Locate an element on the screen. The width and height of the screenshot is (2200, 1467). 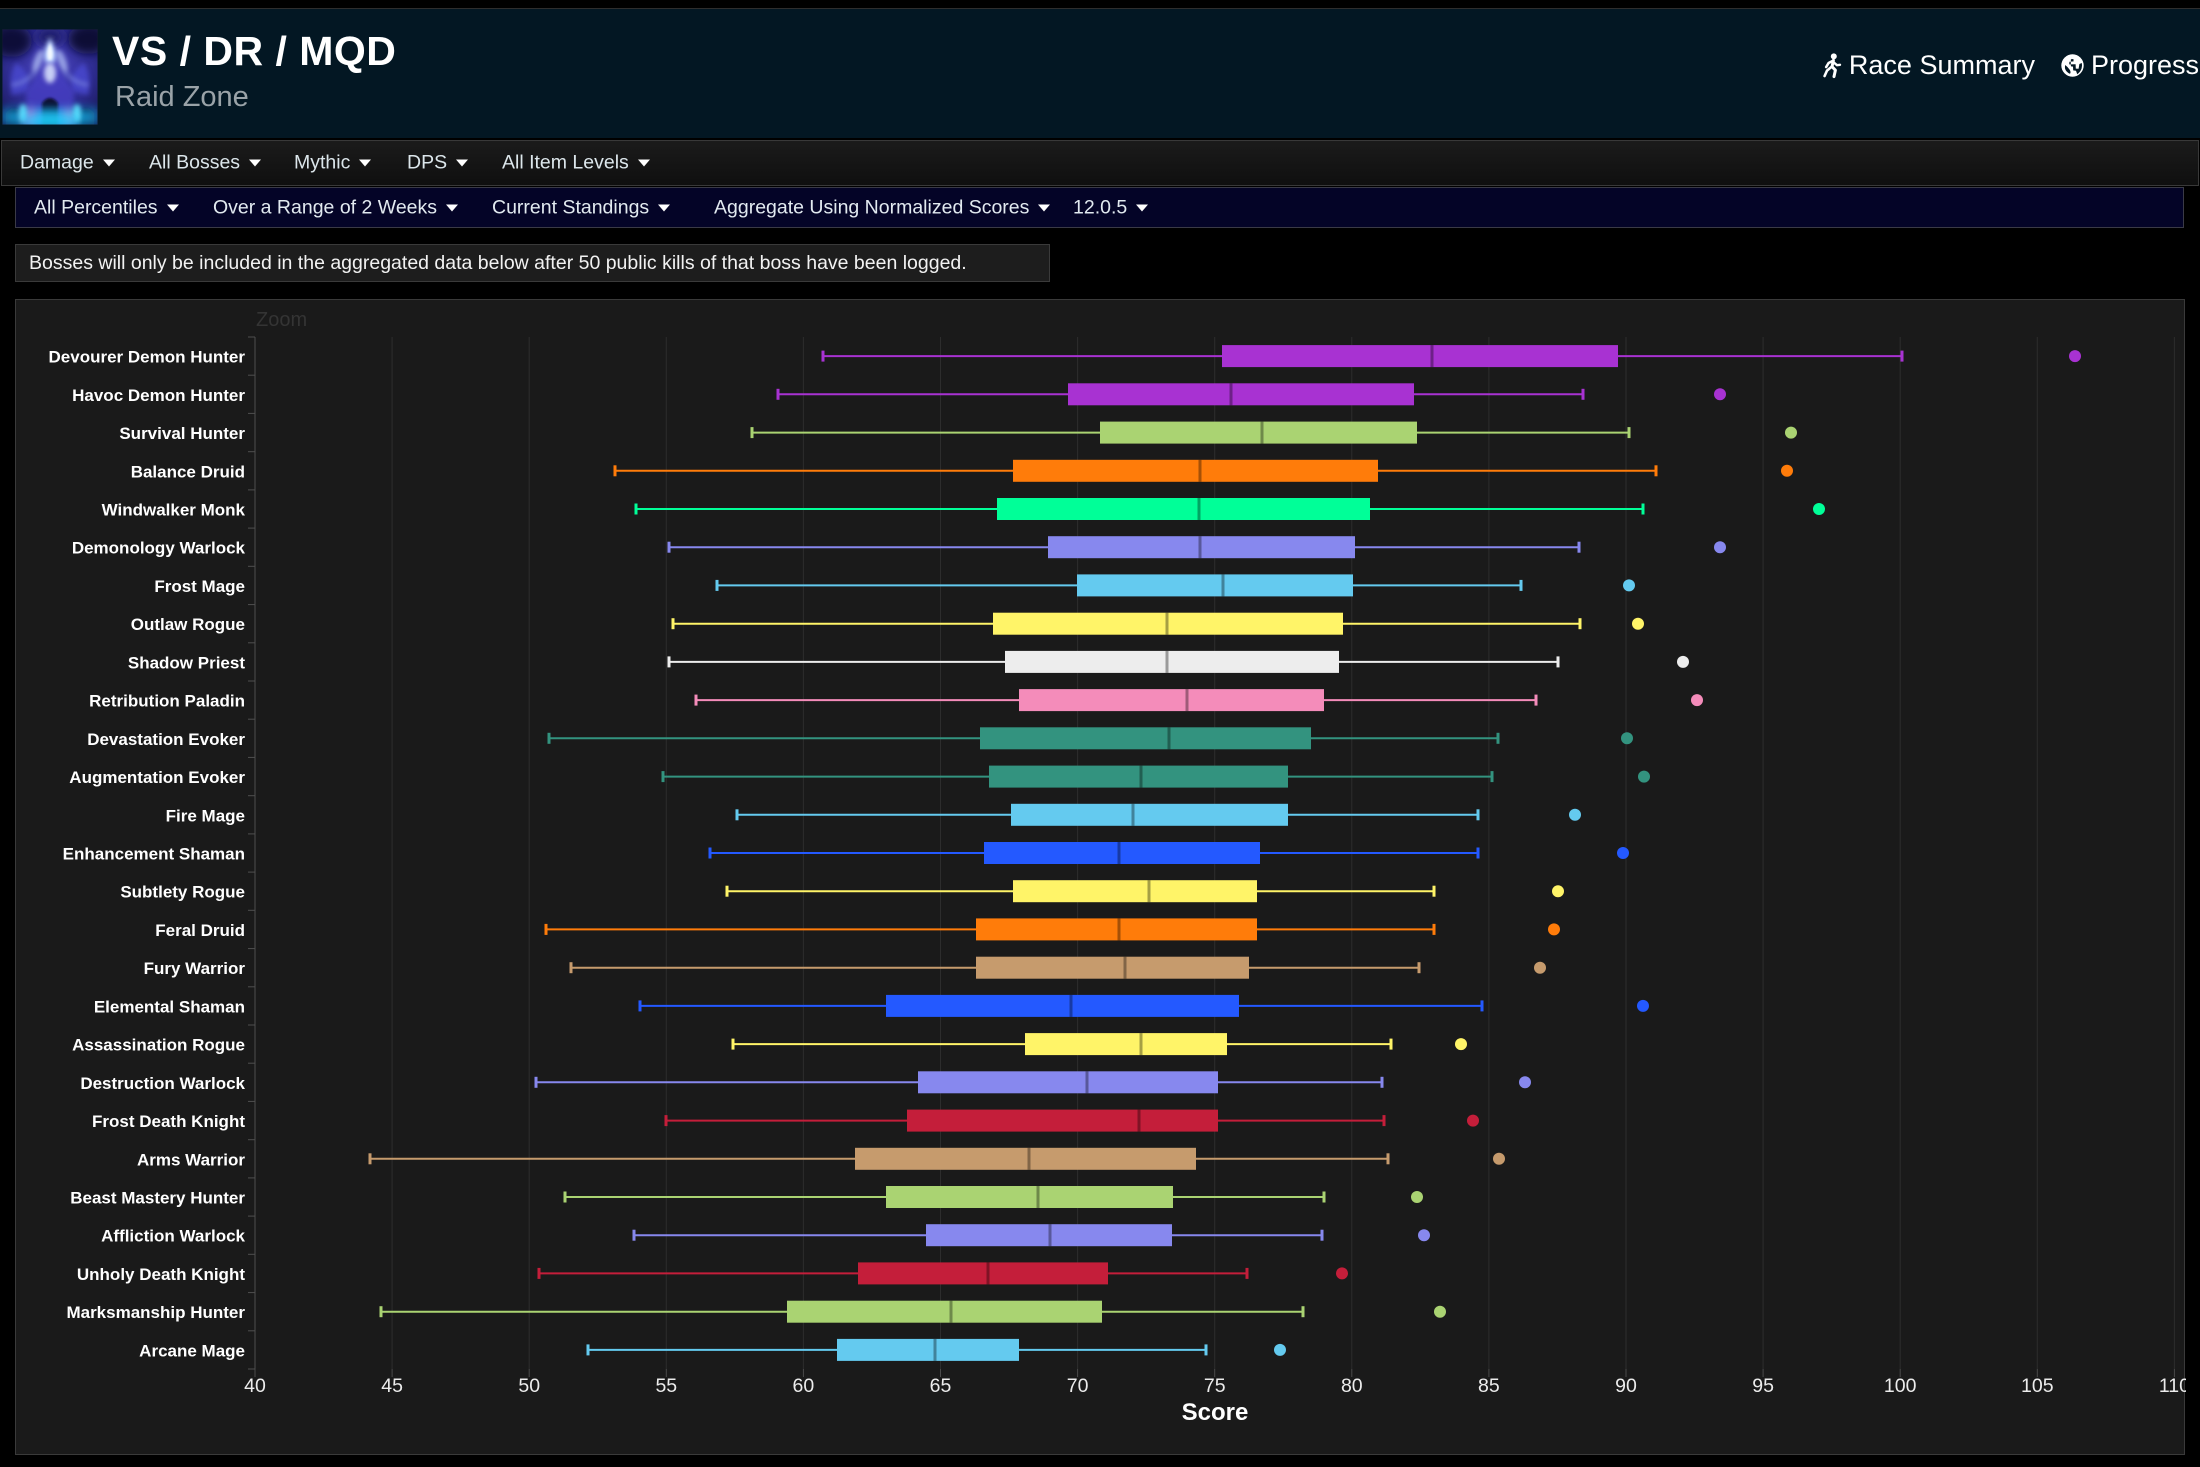
svg-text: Destruction Warlock is located at coordinates (162, 1083).